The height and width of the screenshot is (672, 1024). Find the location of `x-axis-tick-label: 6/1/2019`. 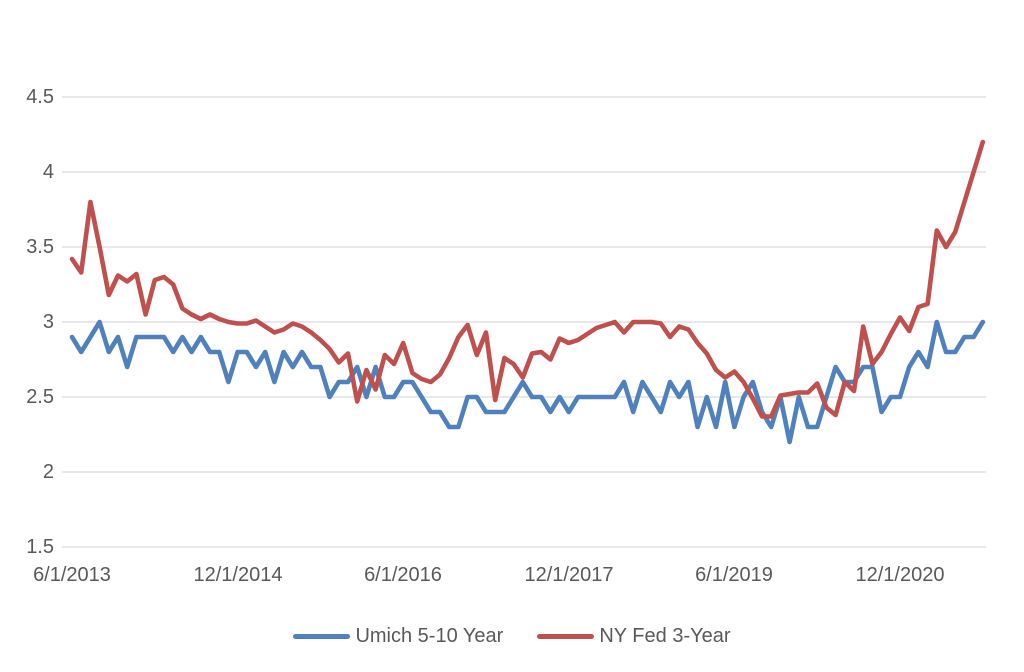

x-axis-tick-label: 6/1/2019 is located at coordinates (734, 575).